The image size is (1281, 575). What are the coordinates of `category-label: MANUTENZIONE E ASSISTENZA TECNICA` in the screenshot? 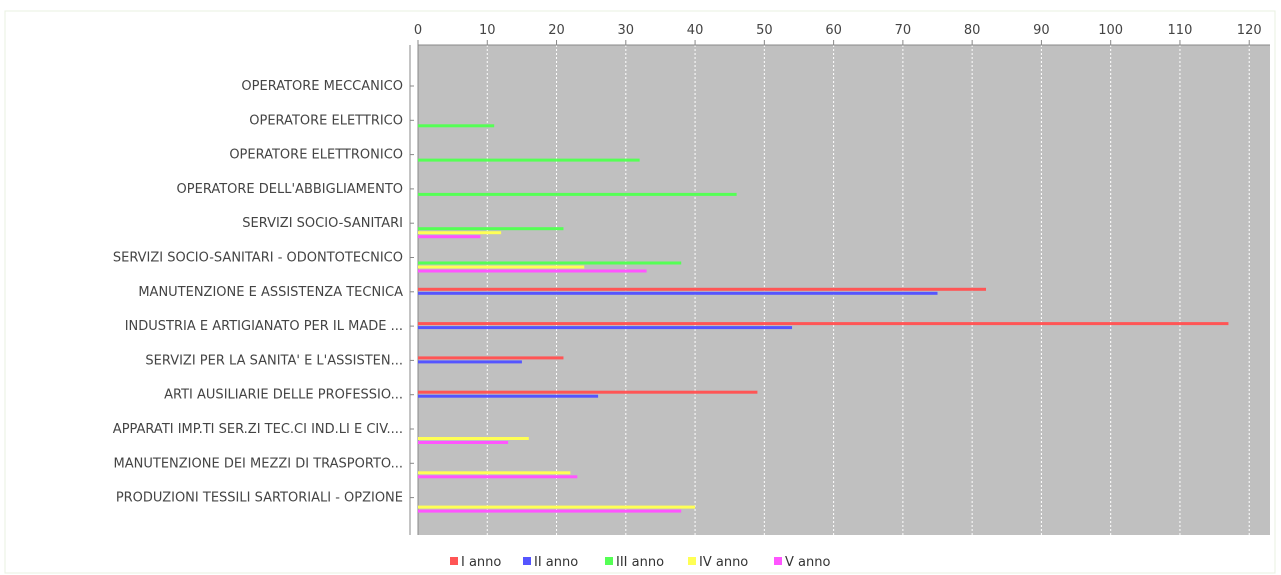 It's located at (270, 292).